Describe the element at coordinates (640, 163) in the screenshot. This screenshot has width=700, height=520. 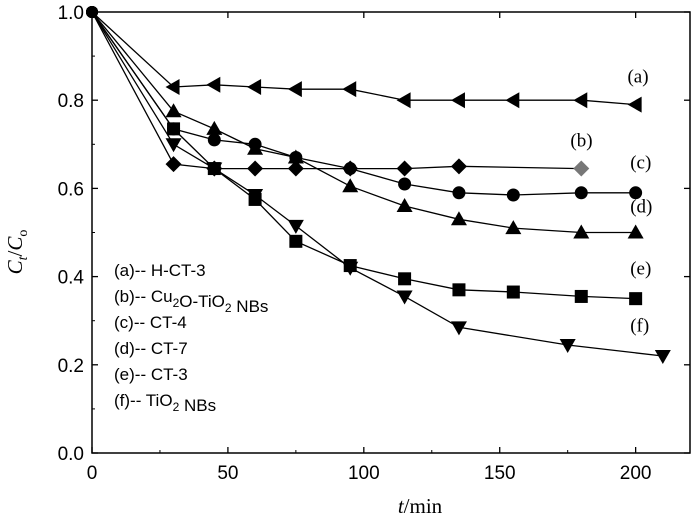
I see `series-annotation: (c)` at that location.